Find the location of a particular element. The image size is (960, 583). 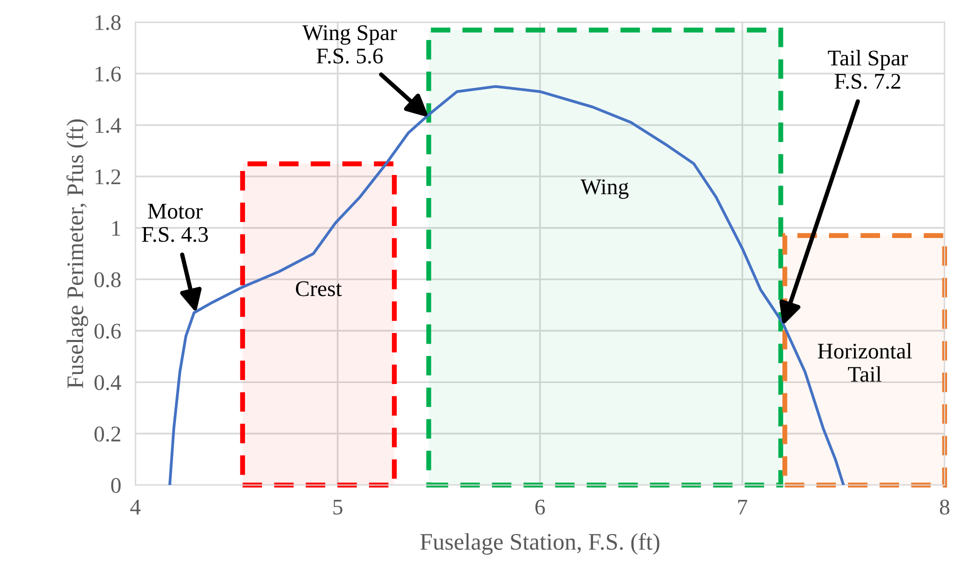

y-tick-label: 0.4 is located at coordinates (108, 382).